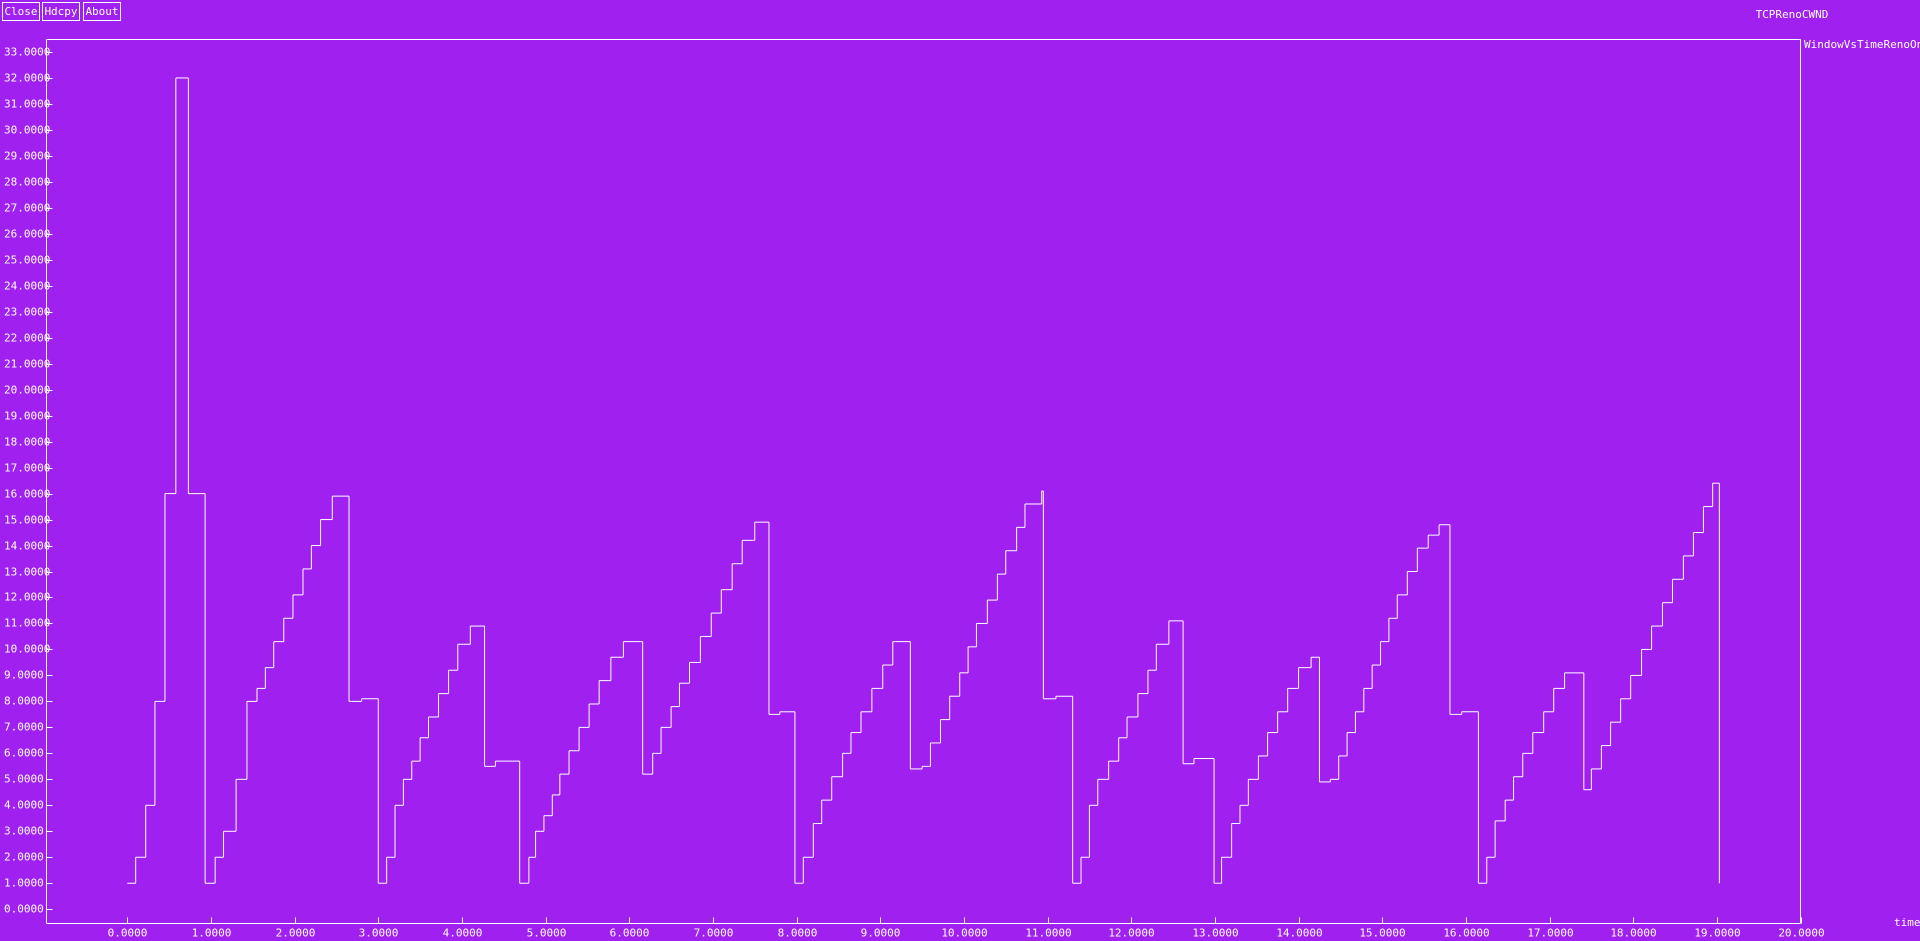 This screenshot has width=1920, height=941. I want to click on y-tick-label: 0.0000, so click(24, 909).